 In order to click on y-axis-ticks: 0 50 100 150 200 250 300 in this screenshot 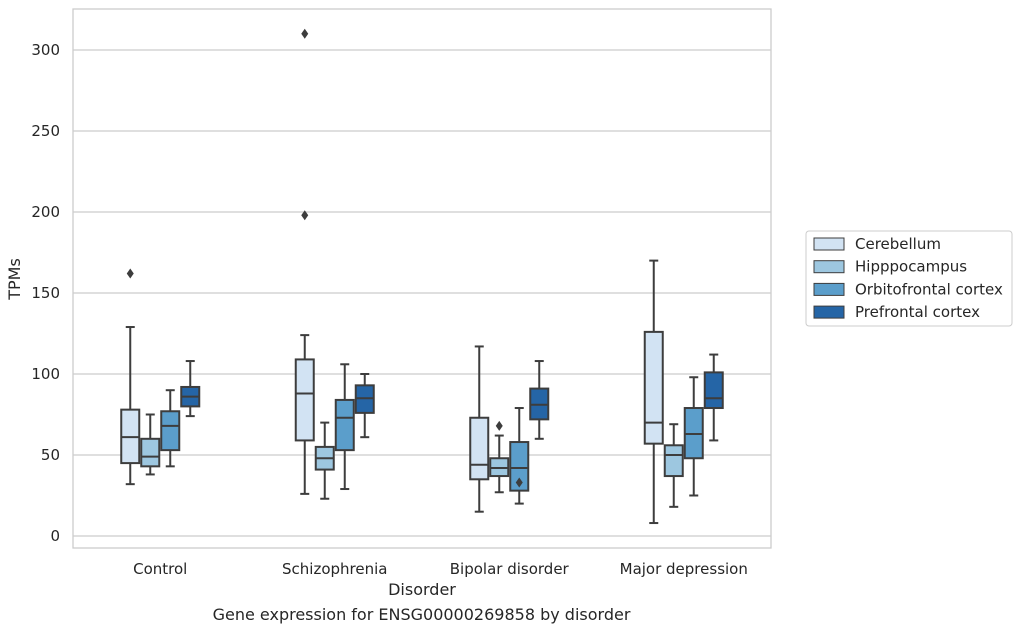, I will do `click(45, 293)`.